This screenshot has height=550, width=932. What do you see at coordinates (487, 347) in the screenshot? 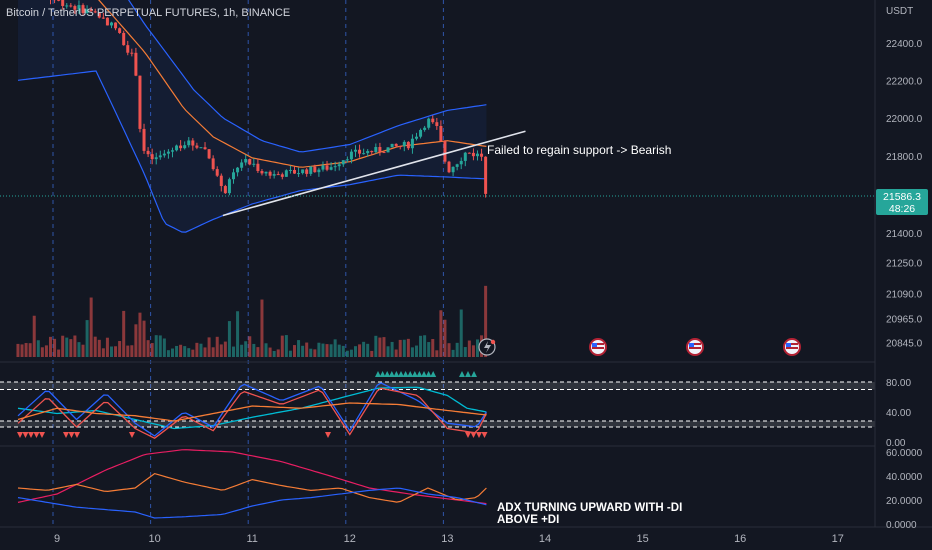
I see `dividend-event-icon` at bounding box center [487, 347].